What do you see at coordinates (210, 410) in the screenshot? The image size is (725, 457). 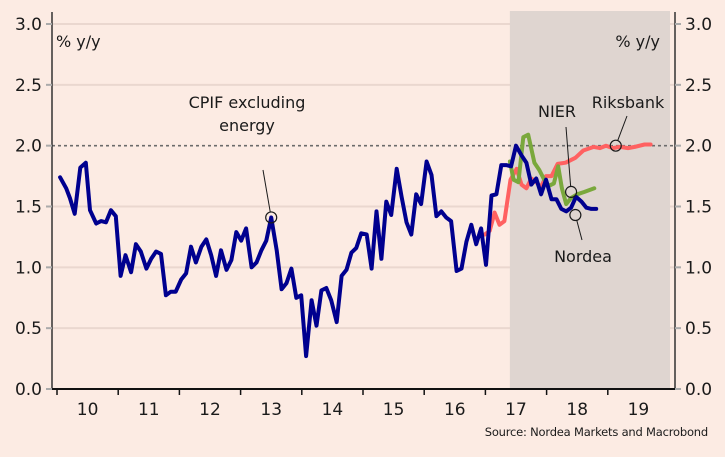 I see `x-tick-label: 12` at bounding box center [210, 410].